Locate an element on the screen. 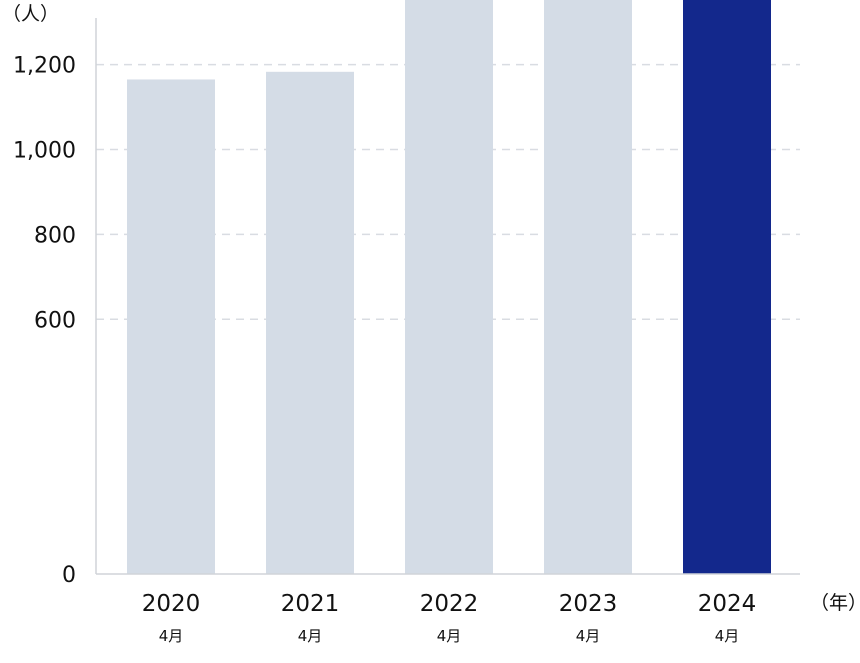  y-tick-label: 600 is located at coordinates (55, 320).